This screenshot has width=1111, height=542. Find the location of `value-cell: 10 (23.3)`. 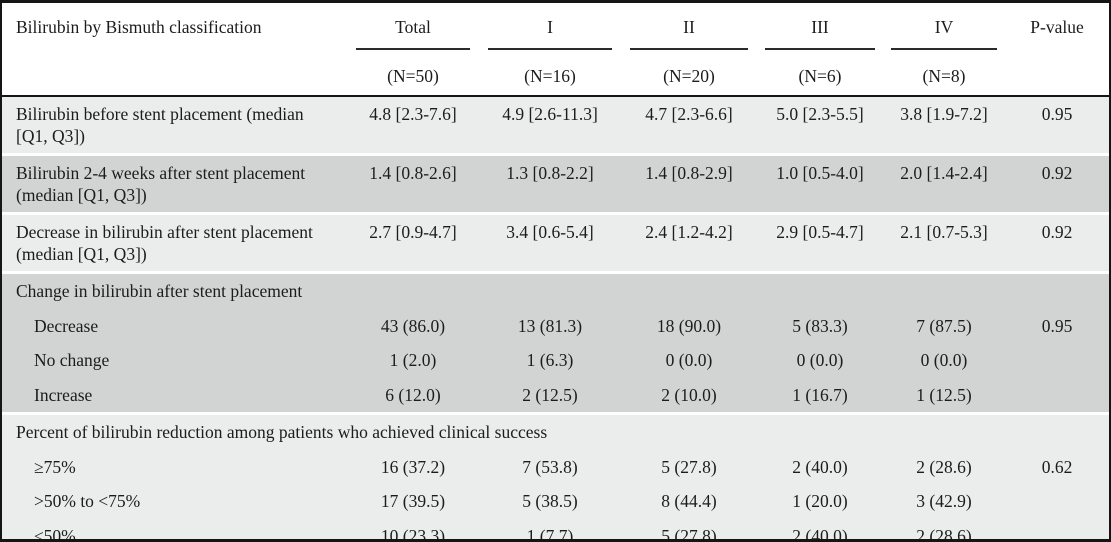

value-cell: 10 (23.3) is located at coordinates (413, 533).